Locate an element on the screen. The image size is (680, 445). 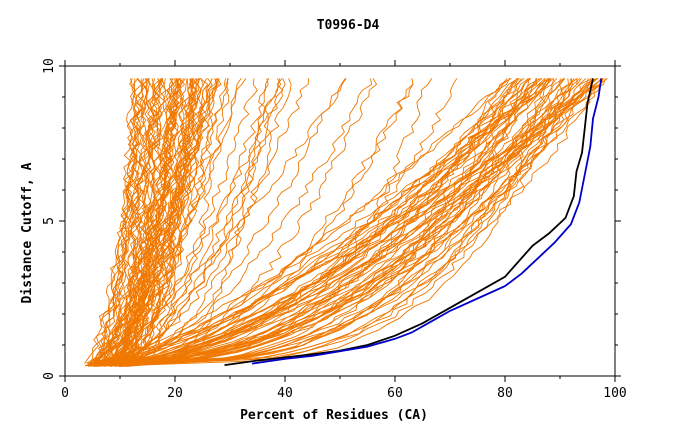
y-tick-label: 0 is located at coordinates (49, 376).